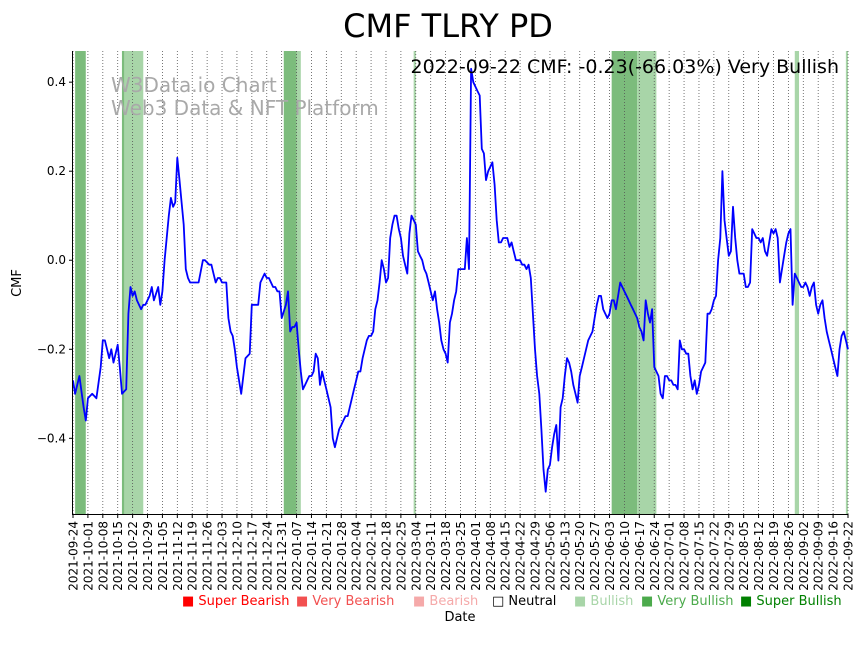 The width and height of the screenshot is (867, 646). I want to click on x-tick-label: 2022-09-22, so click(849, 556).